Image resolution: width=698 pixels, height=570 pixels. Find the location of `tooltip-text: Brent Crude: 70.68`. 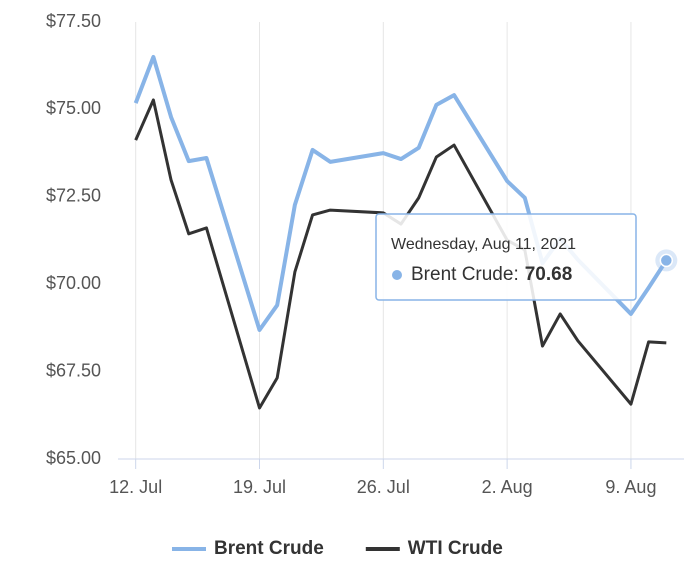

tooltip-text: Brent Crude: 70.68 is located at coordinates (491, 274).